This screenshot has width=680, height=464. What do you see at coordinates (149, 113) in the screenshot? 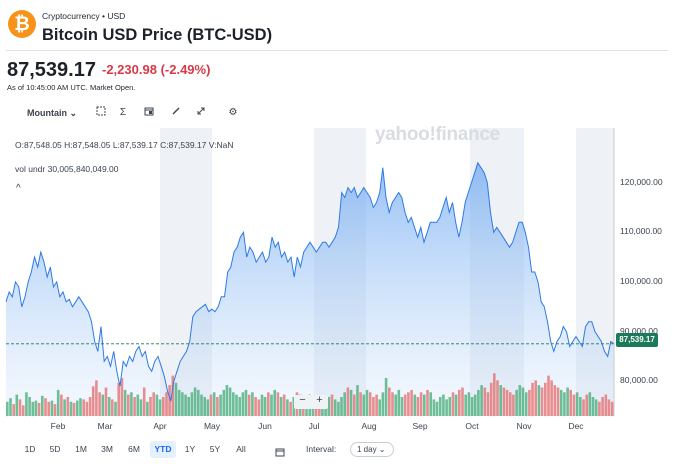
I see `events-icon` at bounding box center [149, 113].